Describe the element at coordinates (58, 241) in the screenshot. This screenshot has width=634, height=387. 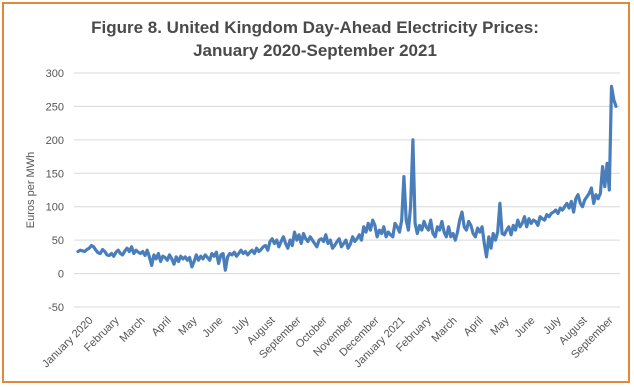
I see `y-tick-label: 50` at that location.